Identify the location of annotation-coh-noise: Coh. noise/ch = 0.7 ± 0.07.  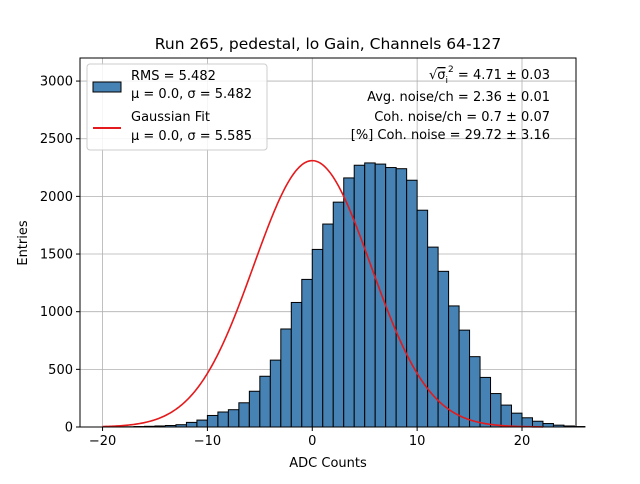
(462, 117).